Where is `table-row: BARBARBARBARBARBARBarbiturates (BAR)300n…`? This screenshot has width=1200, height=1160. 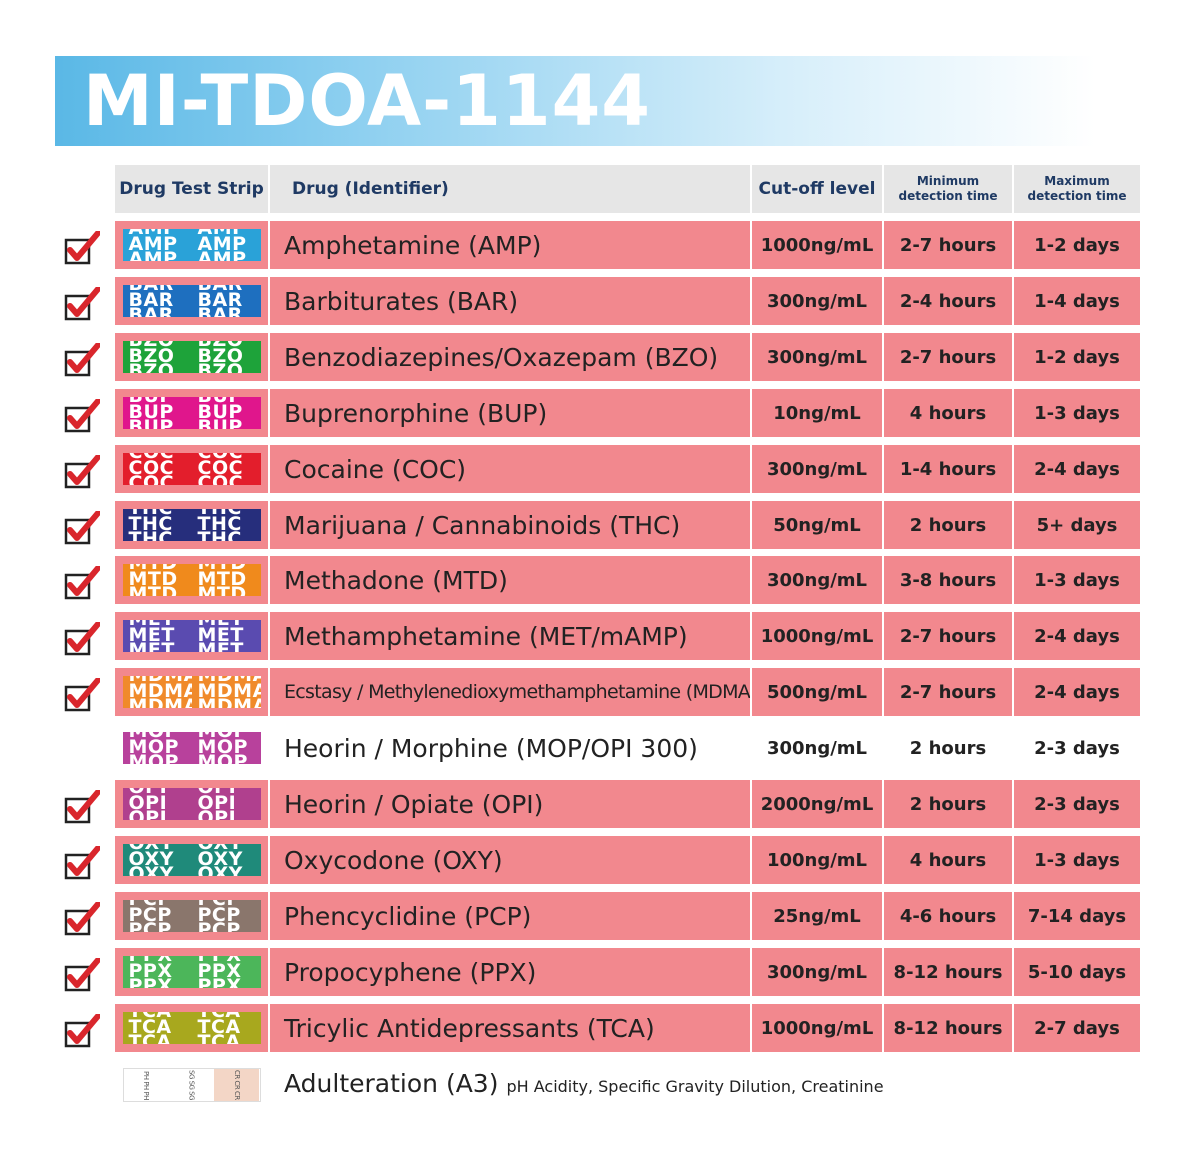
table-row: BARBARBARBARBARBARBarbiturates (BAR)300n… is located at coordinates (600, 301).